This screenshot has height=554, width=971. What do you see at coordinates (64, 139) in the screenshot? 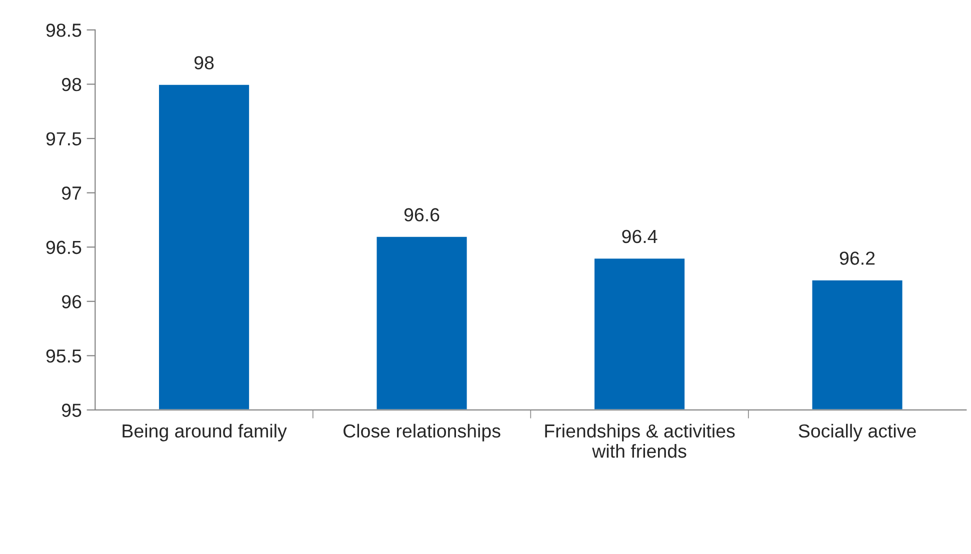
I see `y-tick-label: 97.5` at bounding box center [64, 139].